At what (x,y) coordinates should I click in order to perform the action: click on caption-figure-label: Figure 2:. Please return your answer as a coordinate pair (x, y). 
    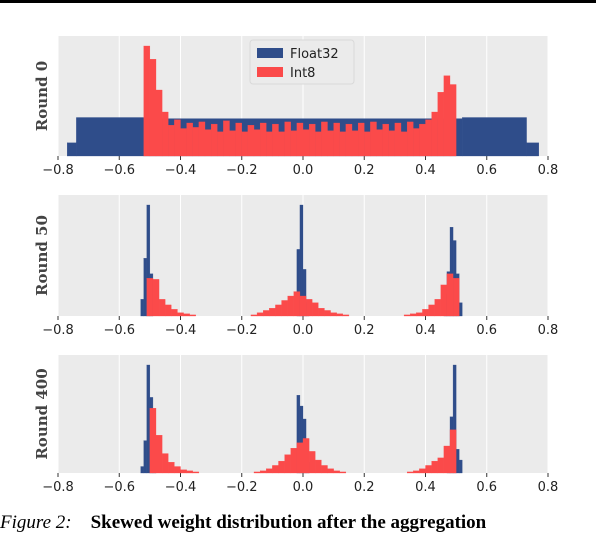
    Looking at the image, I should click on (36, 522).